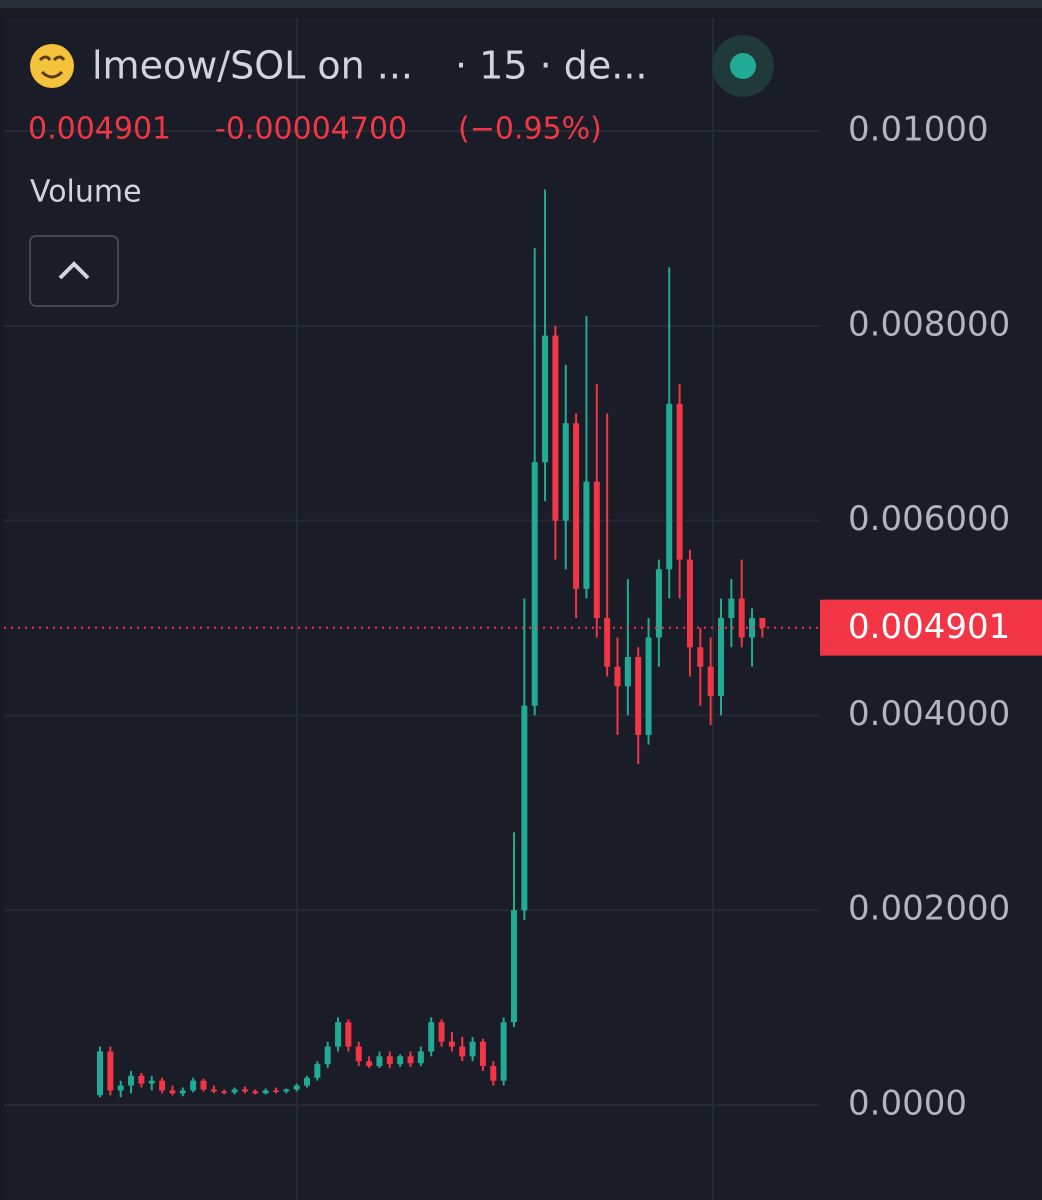 This screenshot has width=1042, height=1200. I want to click on last-price-label: 0.004901, so click(929, 627).